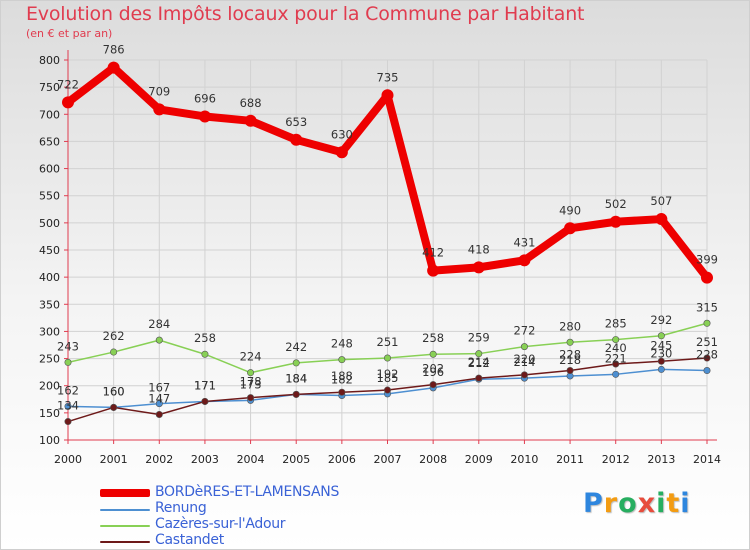 This screenshot has height=550, width=750. Describe the element at coordinates (296, 347) in the screenshot. I see `data-label-2: 242` at that location.